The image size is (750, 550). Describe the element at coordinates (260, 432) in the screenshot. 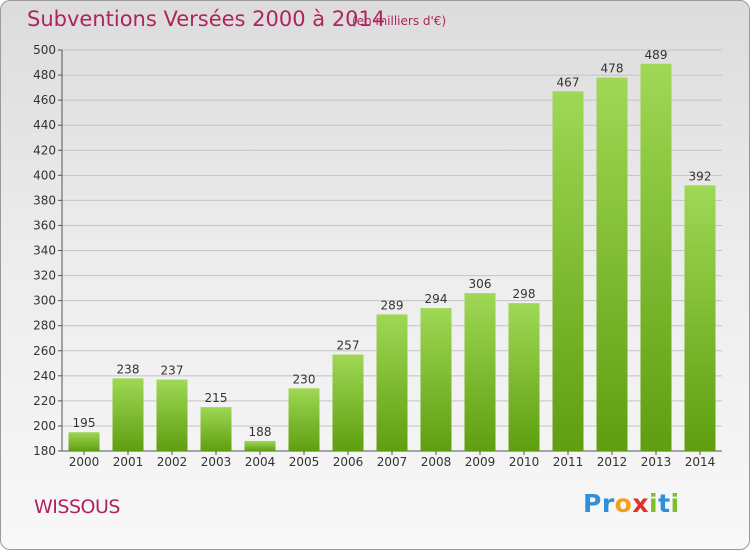

I see `data-label-2004: 188` at that location.